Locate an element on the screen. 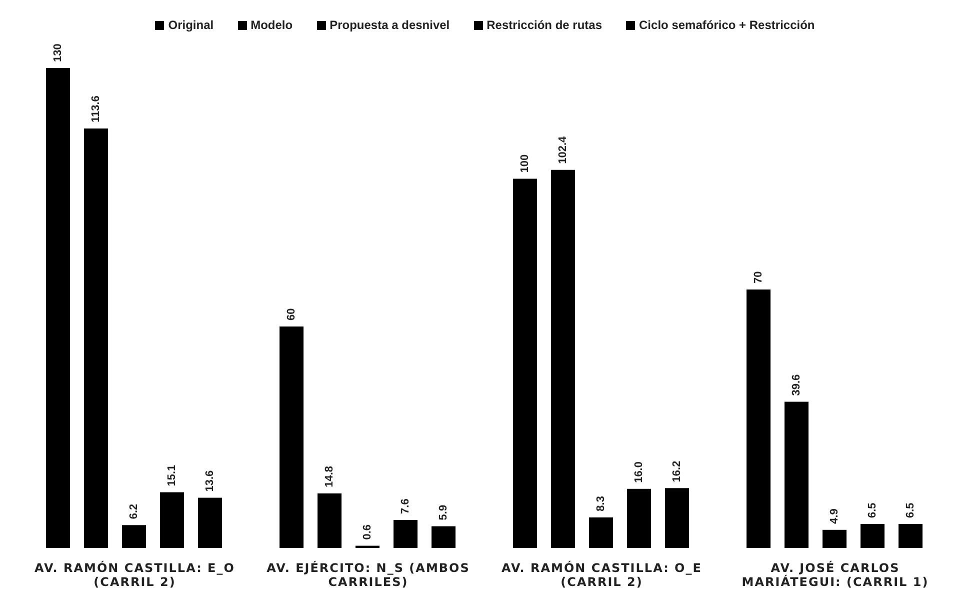 The width and height of the screenshot is (970, 615). data-label: 16.0 is located at coordinates (639, 472).